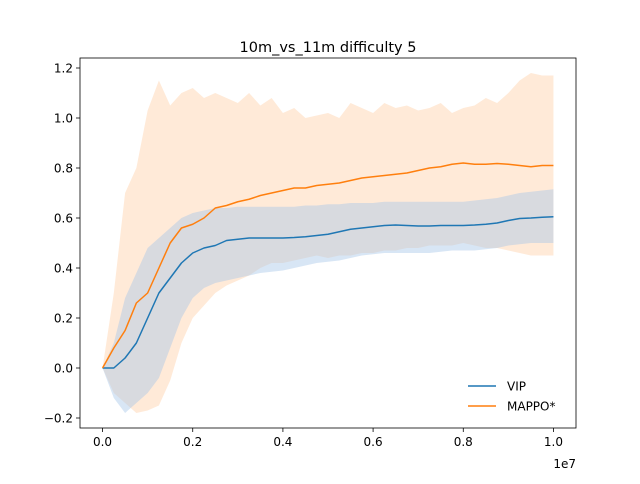 This screenshot has height=484, width=640. I want to click on y-tick-label: 0.0, so click(63, 368).